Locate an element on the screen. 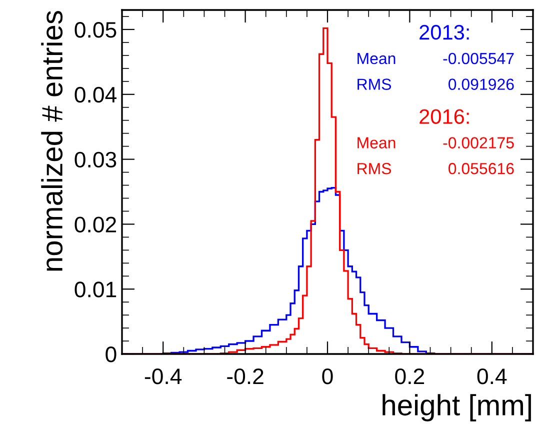 The height and width of the screenshot is (431, 538). y-tick-label: 0.02 is located at coordinates (95, 224).